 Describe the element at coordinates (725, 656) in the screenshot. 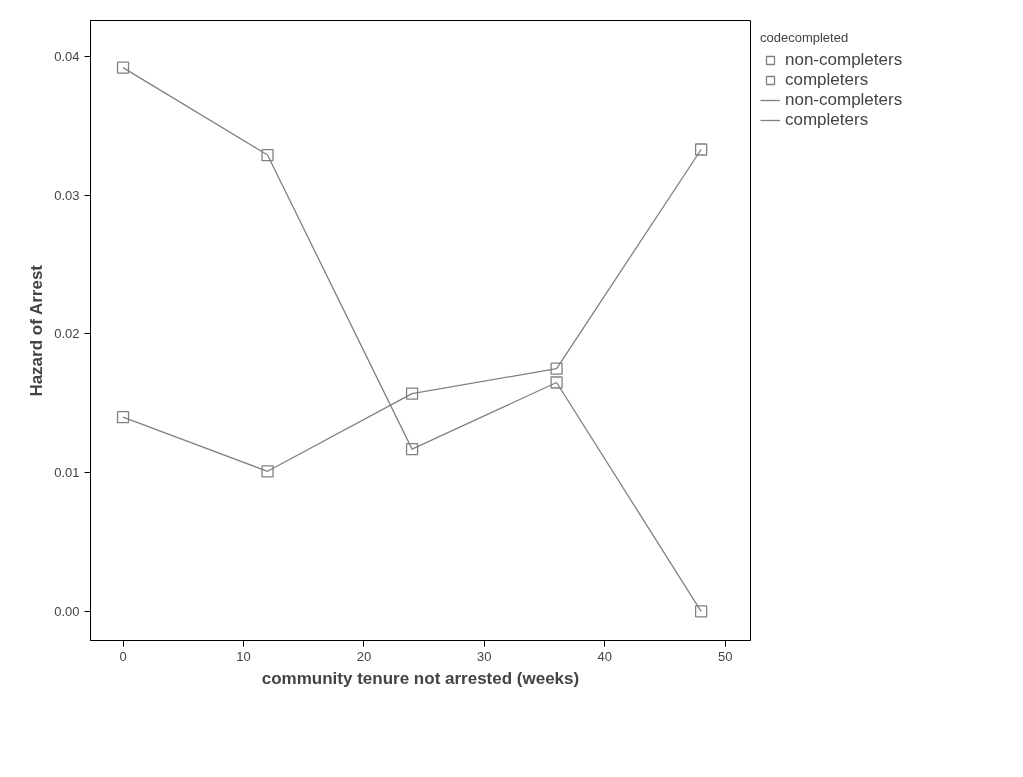

I see `x-tick-label: 50` at that location.